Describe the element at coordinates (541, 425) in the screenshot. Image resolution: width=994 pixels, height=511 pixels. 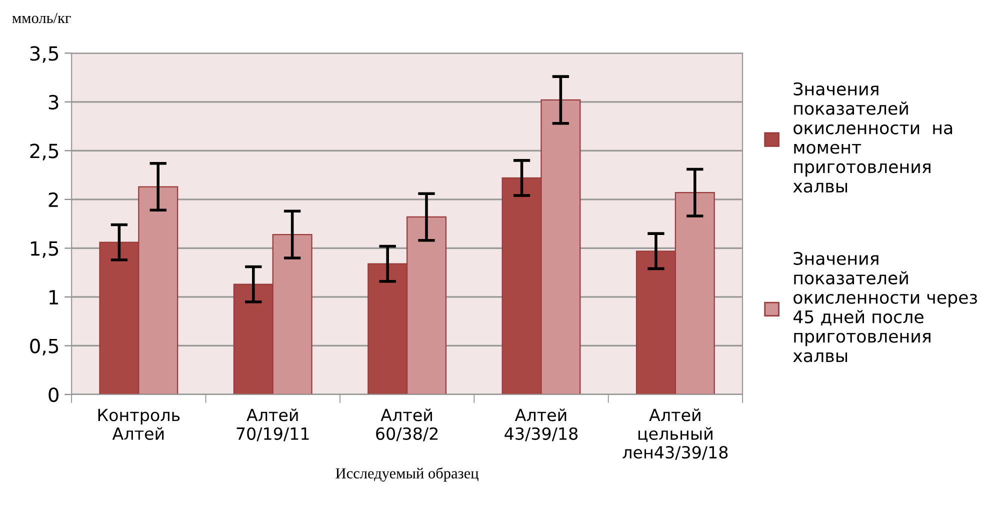
I see `x-tick-label: Алтей 43/39/18` at that location.